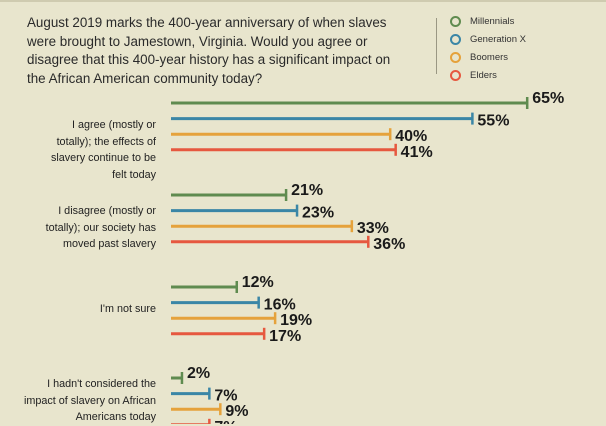 The width and height of the screenshot is (606, 426). I want to click on data-label: 65%, so click(548, 98).